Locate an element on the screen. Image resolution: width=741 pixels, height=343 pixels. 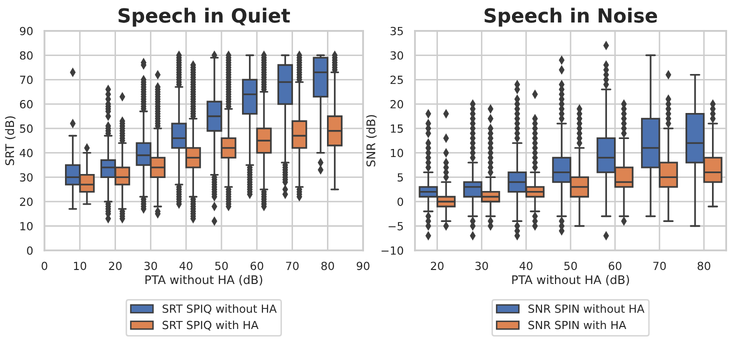
y-tick-label: 15 is located at coordinates (396, 128).